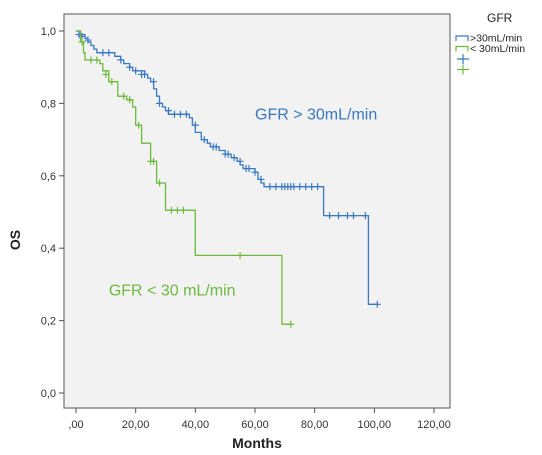  Describe the element at coordinates (434, 425) in the screenshot. I see `x-tick-label: 120,00` at that location.